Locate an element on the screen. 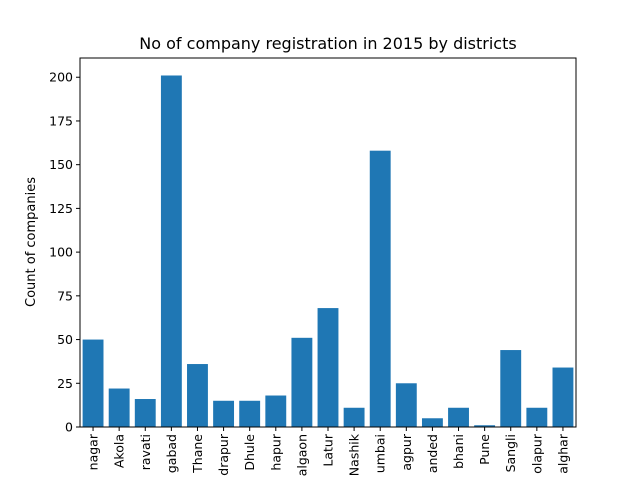 This screenshot has width=640, height=485. x-tick-label: nagar is located at coordinates (93, 451).